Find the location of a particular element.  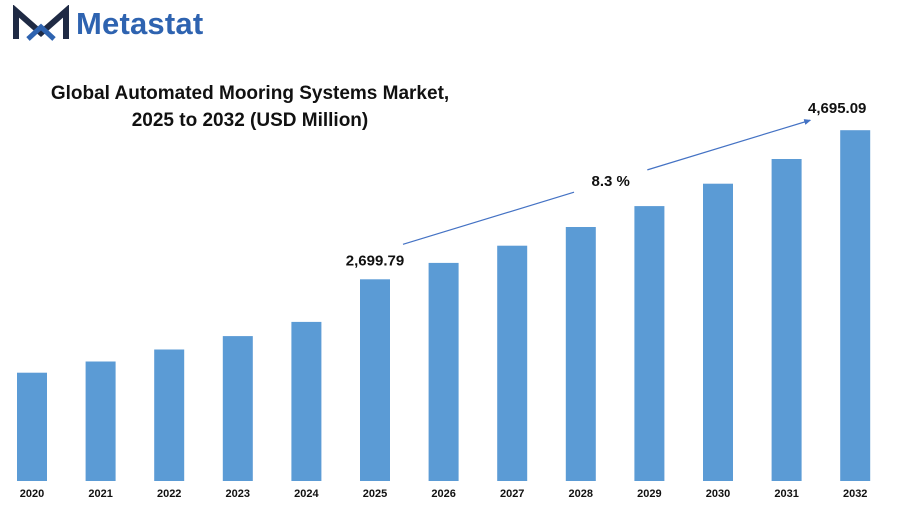

bar-2028 is located at coordinates (580, 354).